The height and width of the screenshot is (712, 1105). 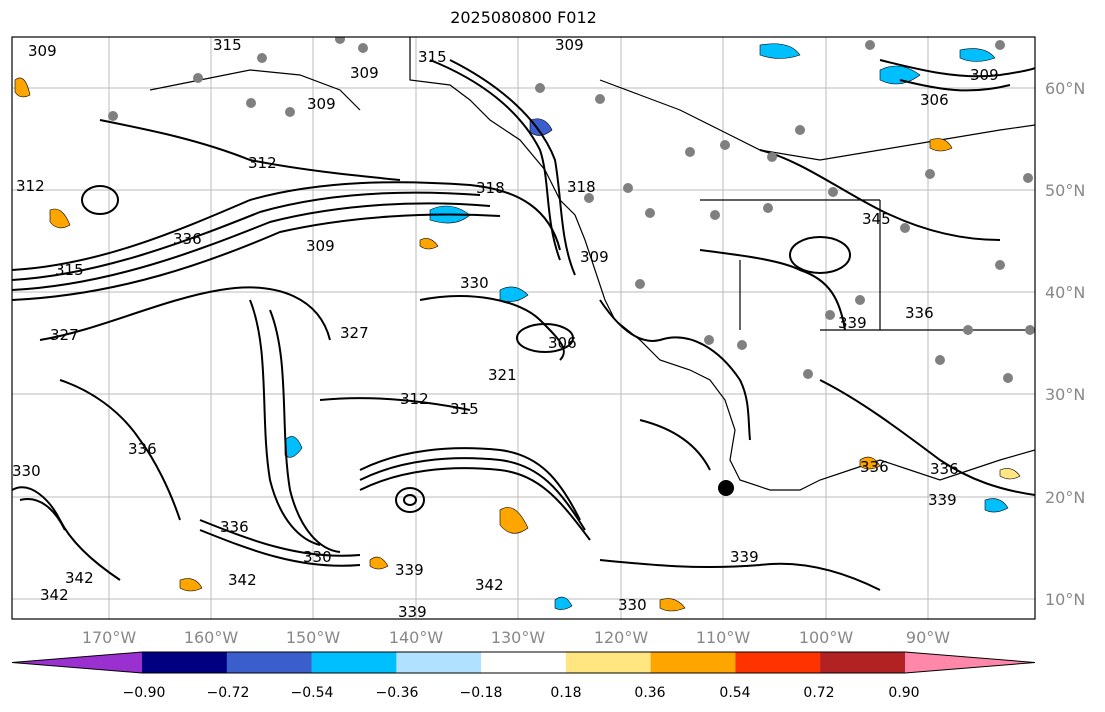 What do you see at coordinates (416, 637) in the screenshot?
I see `lon-label: 140°W` at bounding box center [416, 637].